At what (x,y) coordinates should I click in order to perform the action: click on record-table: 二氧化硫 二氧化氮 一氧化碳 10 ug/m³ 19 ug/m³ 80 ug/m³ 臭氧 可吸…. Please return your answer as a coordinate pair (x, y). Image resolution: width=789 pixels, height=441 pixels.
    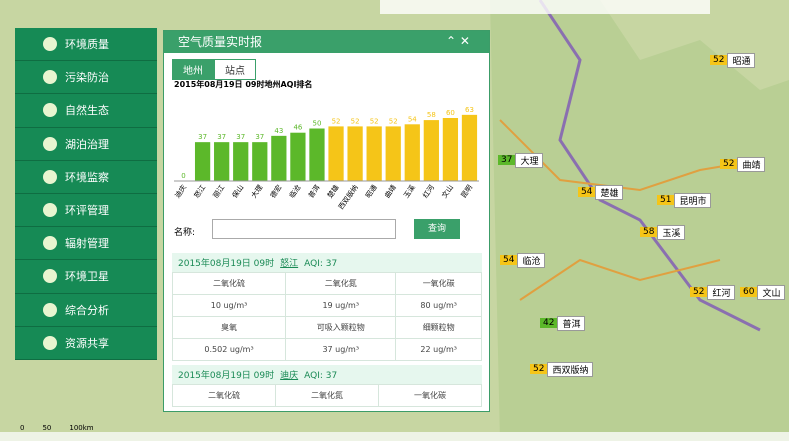
    Looking at the image, I should click on (326, 316).